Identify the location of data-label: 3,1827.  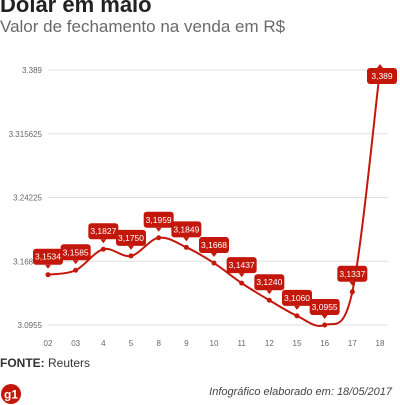
(103, 231).